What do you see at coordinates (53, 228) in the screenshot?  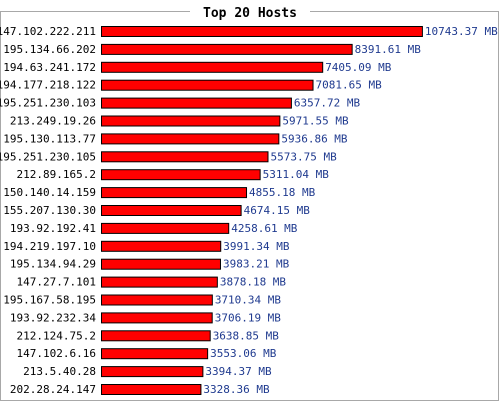 I see `host-label: 193.92.192.41` at bounding box center [53, 228].